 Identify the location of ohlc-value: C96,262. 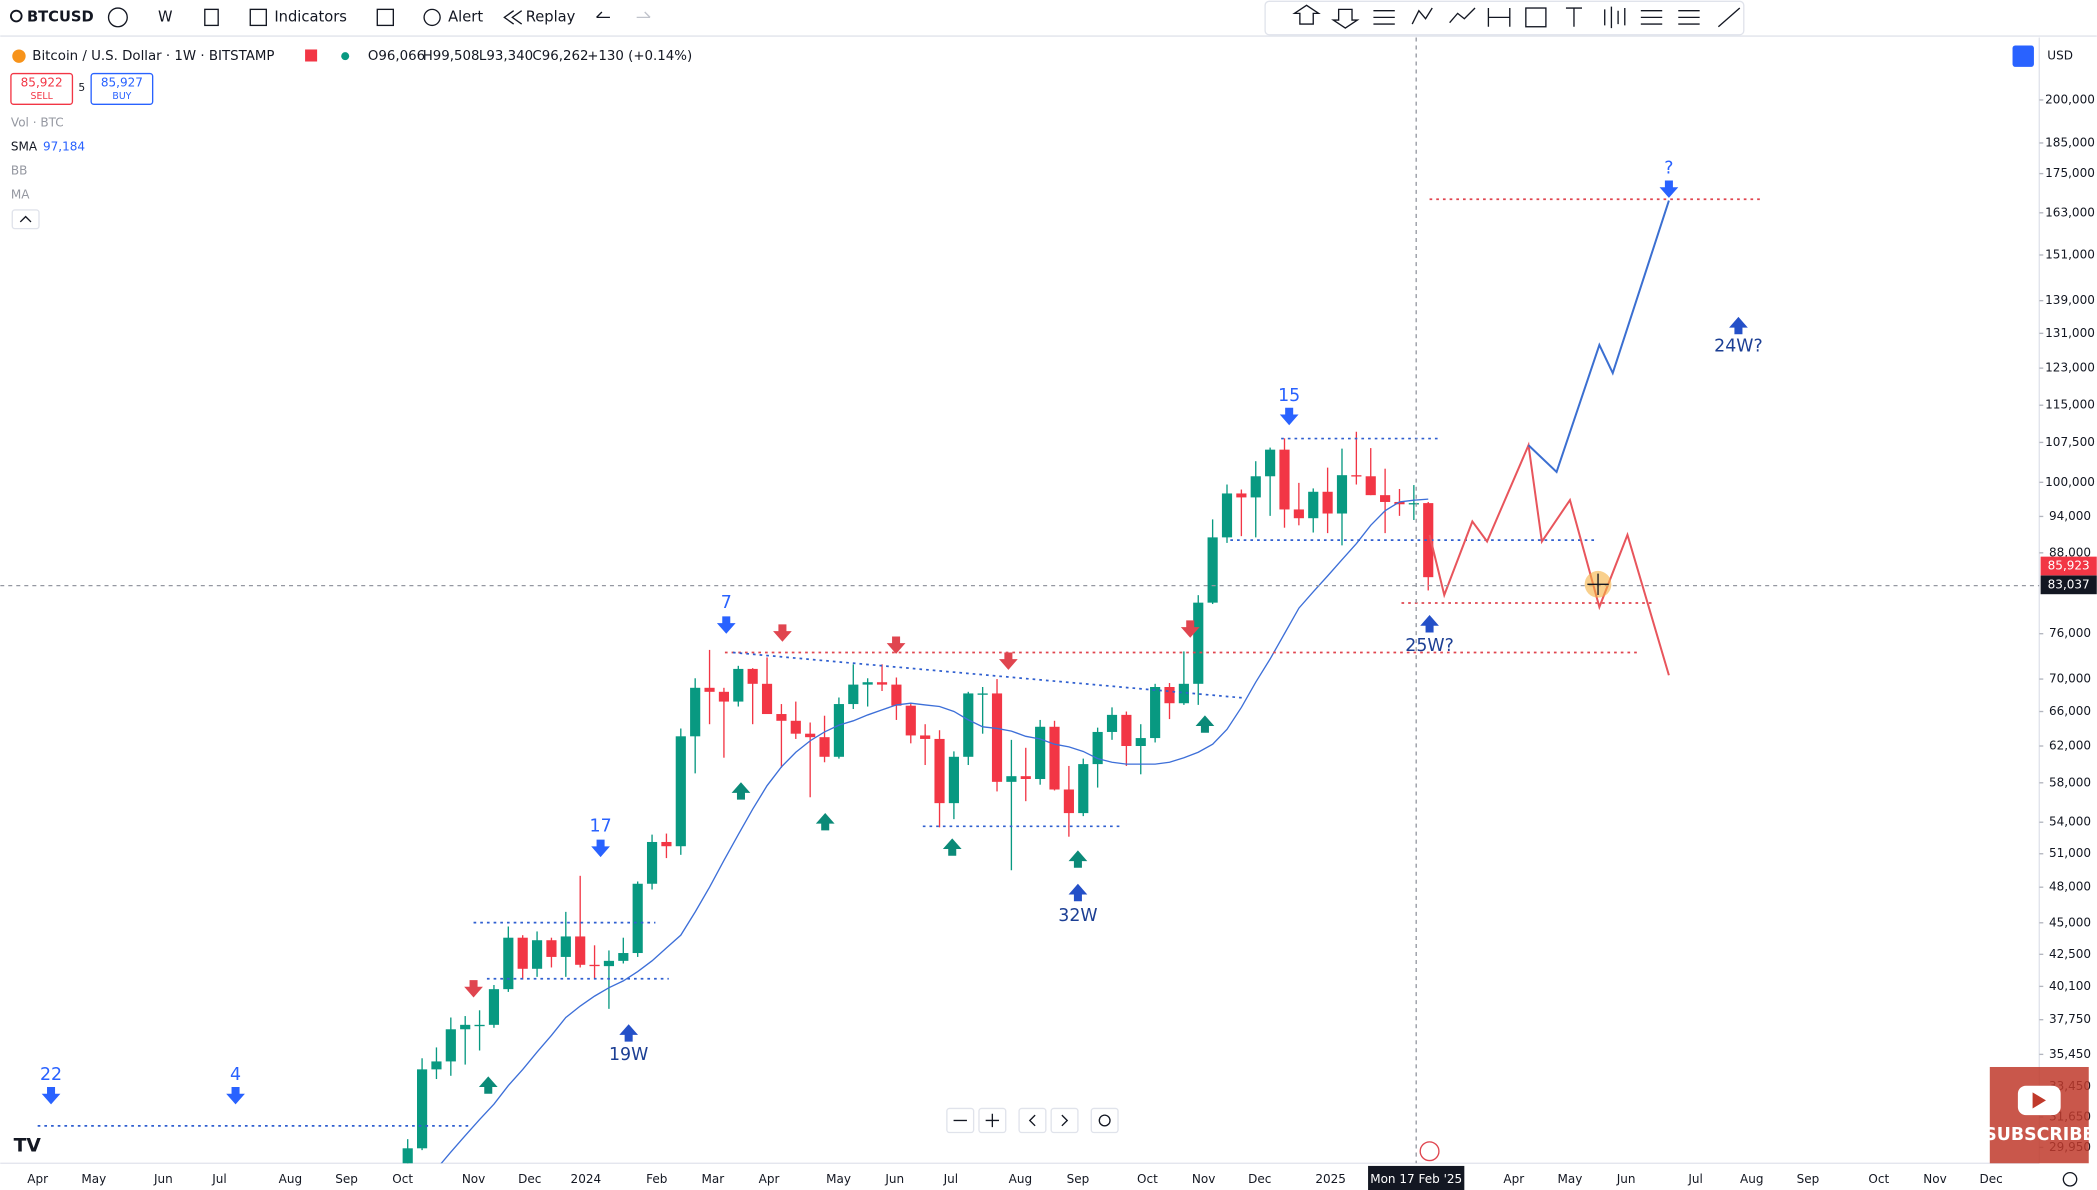
(560, 56).